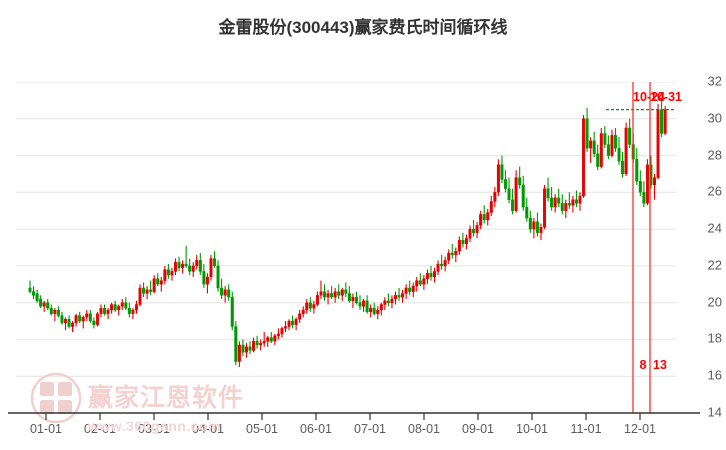 This screenshot has height=450, width=726. What do you see at coordinates (532, 429) in the screenshot?
I see `x-axis-tick-label: 10-01` at bounding box center [532, 429].